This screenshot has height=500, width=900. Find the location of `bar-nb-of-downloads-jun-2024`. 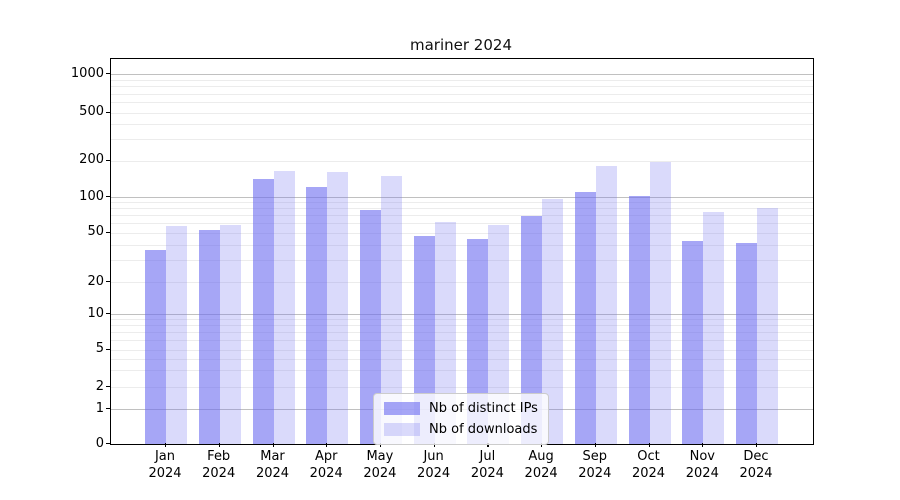

bar-nb-of-downloads-jun-2024 is located at coordinates (445, 333).